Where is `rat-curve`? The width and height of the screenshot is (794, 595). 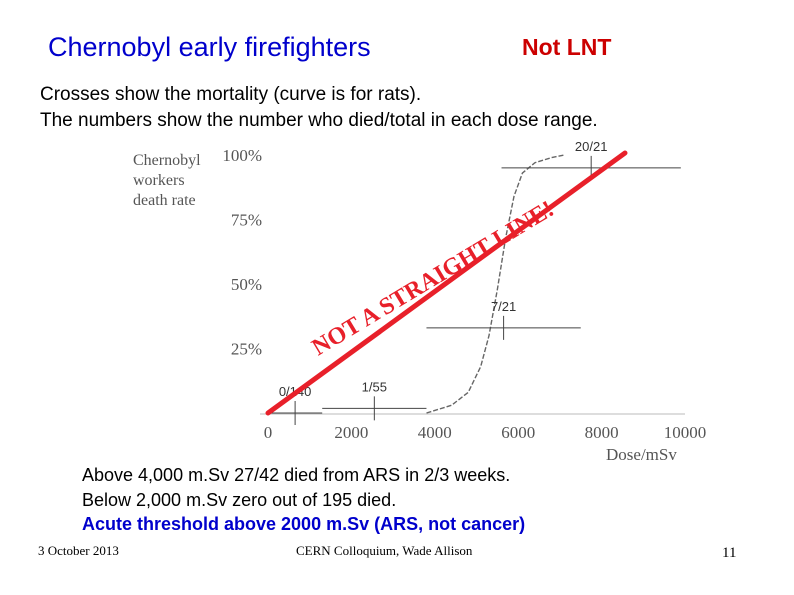 rat-curve is located at coordinates (495, 284).